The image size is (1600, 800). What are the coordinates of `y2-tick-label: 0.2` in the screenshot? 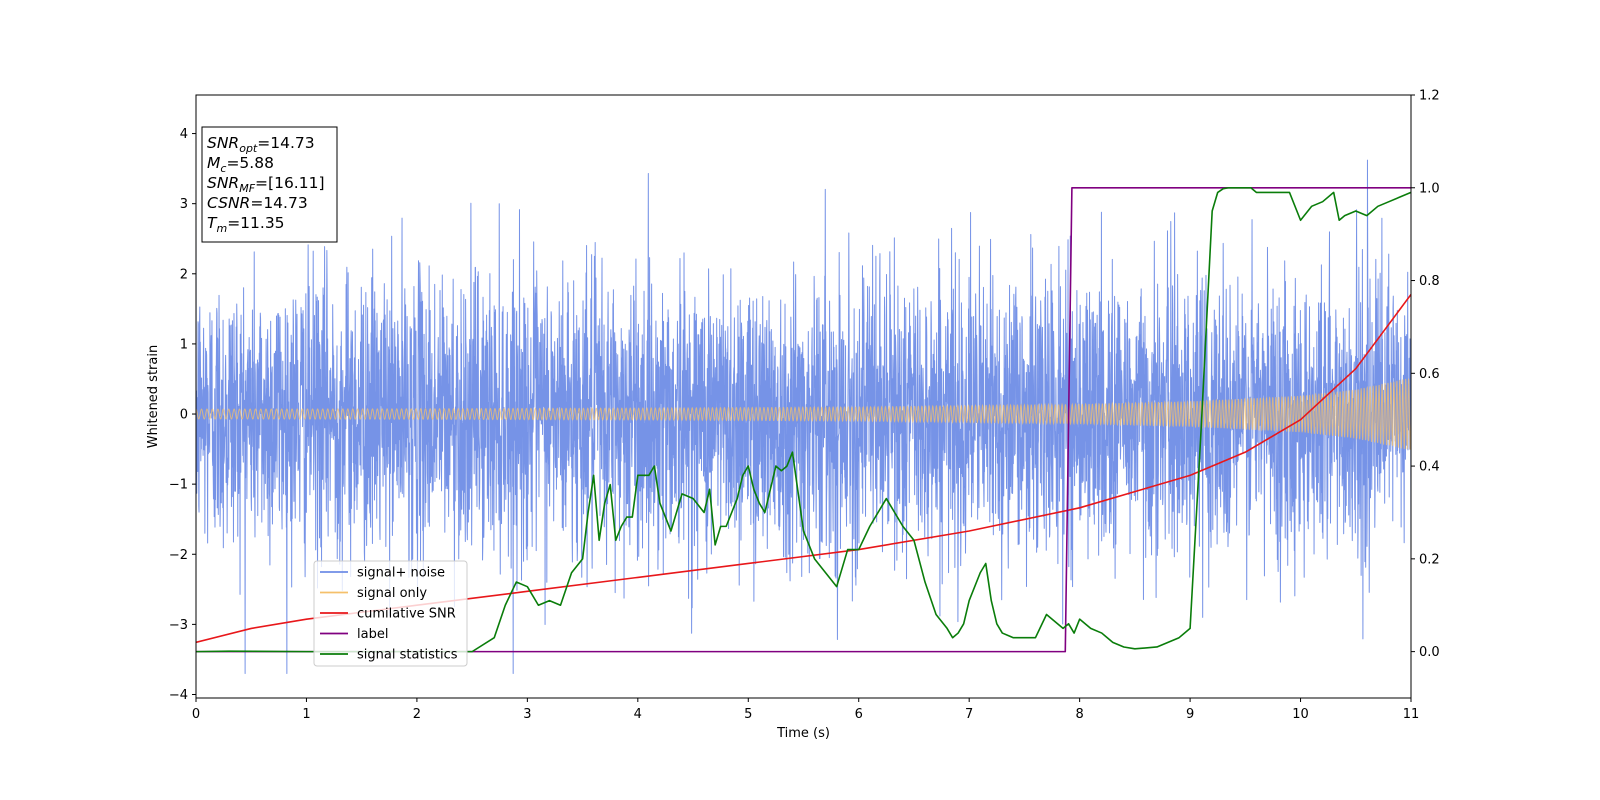 It's located at (1429, 559).